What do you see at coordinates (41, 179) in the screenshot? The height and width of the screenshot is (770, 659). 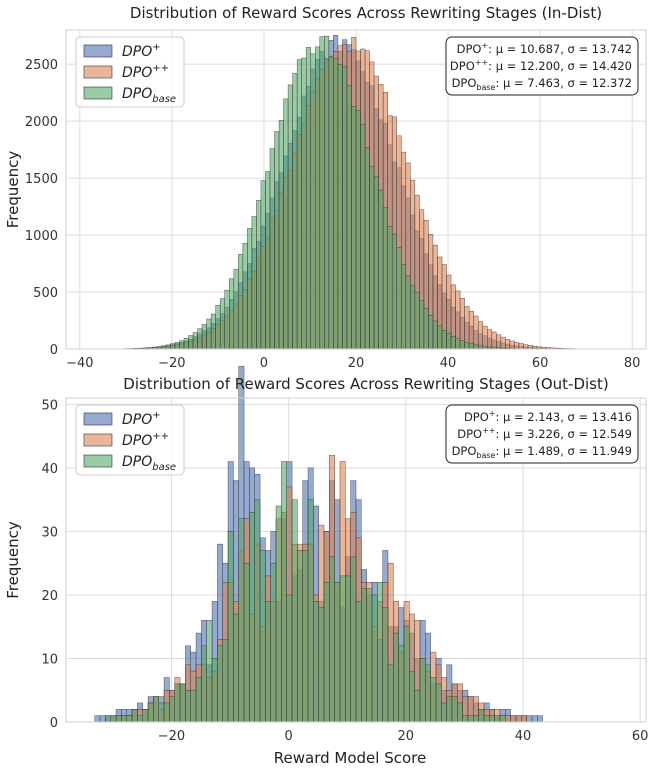 I see `y-tick-label: 1500` at bounding box center [41, 179].